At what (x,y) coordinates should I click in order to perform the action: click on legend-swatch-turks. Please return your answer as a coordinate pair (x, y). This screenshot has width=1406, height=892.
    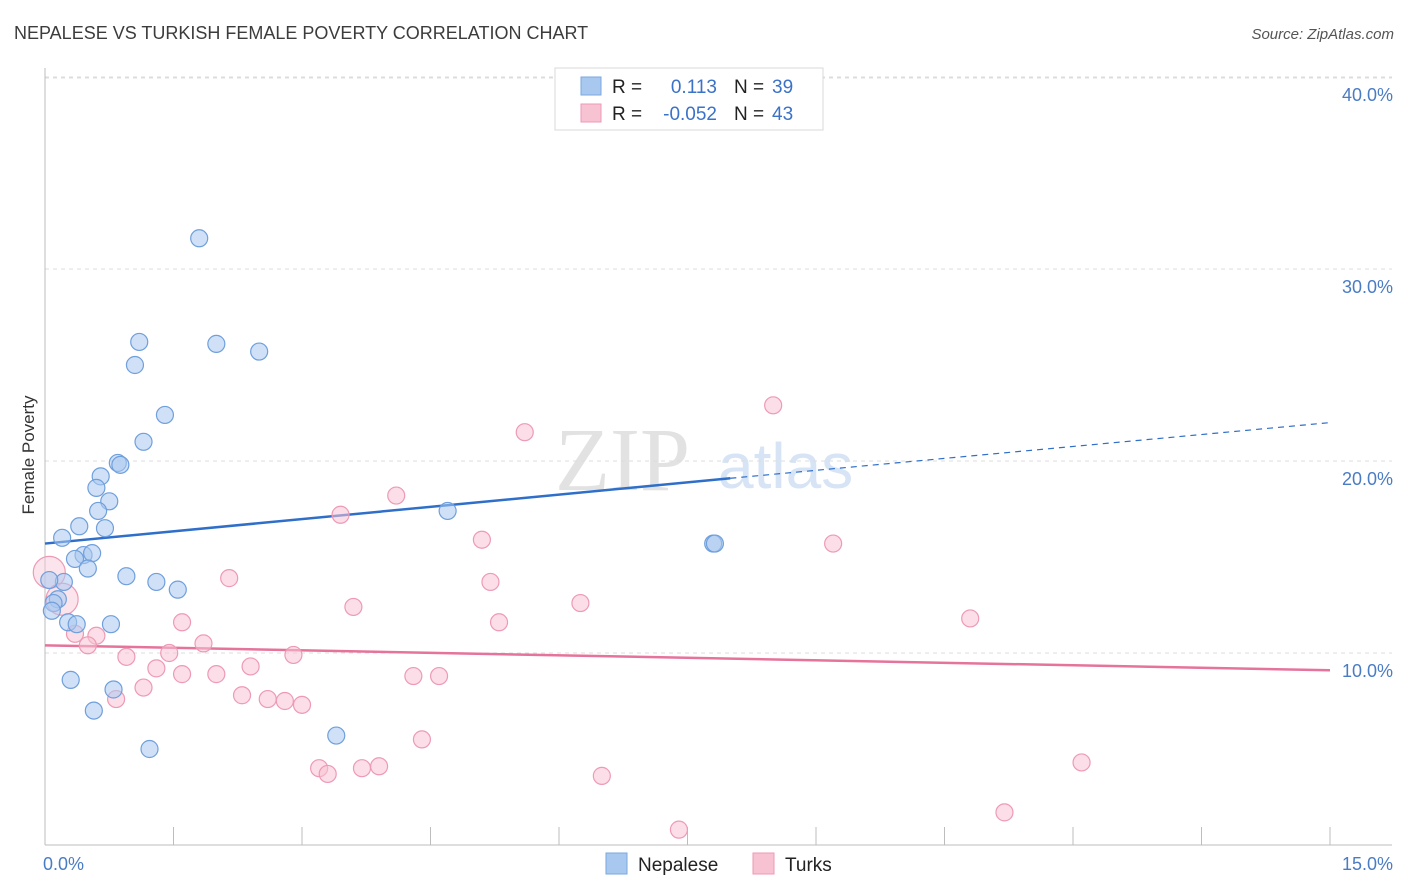
    Looking at the image, I should click on (591, 113).